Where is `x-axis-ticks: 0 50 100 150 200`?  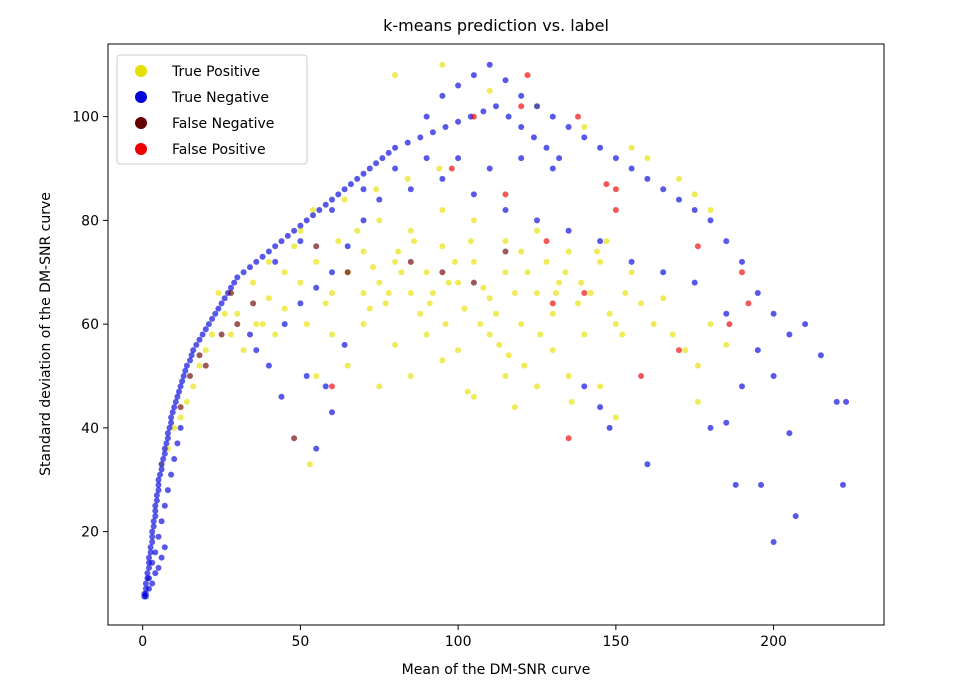 x-axis-ticks: 0 50 100 150 200 is located at coordinates (462, 637).